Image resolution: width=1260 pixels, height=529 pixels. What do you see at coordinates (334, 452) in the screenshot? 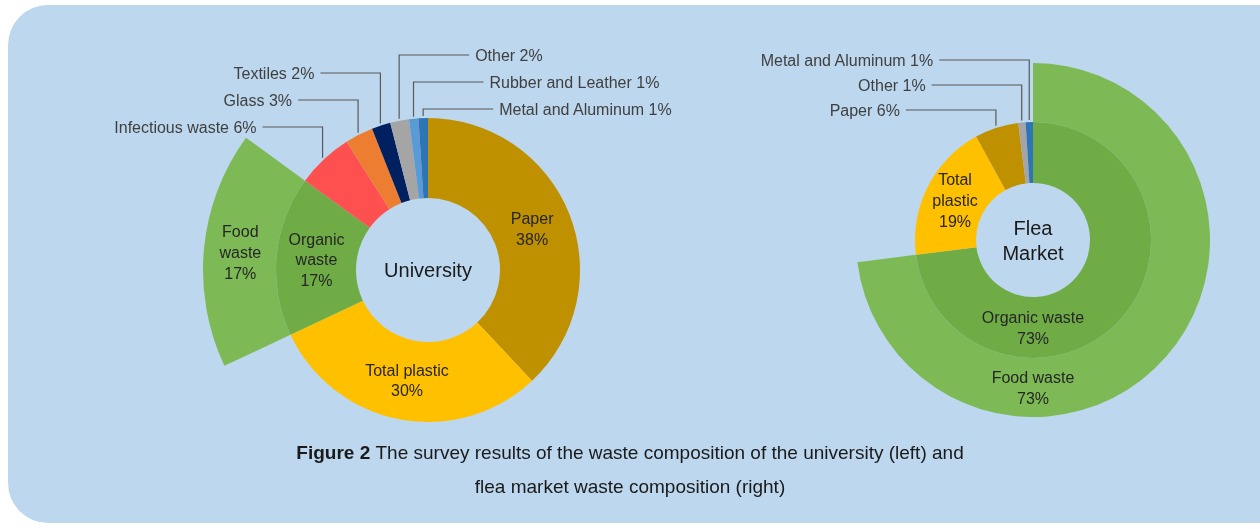
I see `caption: Figure 2` at bounding box center [334, 452].